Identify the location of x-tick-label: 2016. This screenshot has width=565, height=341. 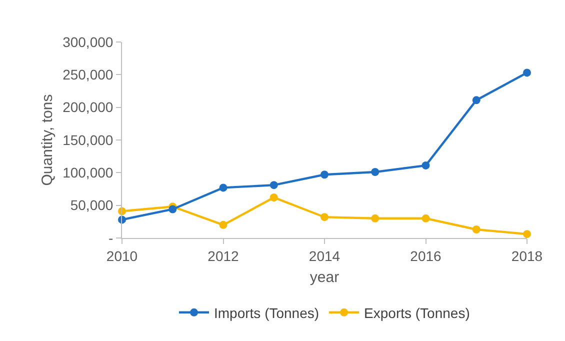
(426, 256).